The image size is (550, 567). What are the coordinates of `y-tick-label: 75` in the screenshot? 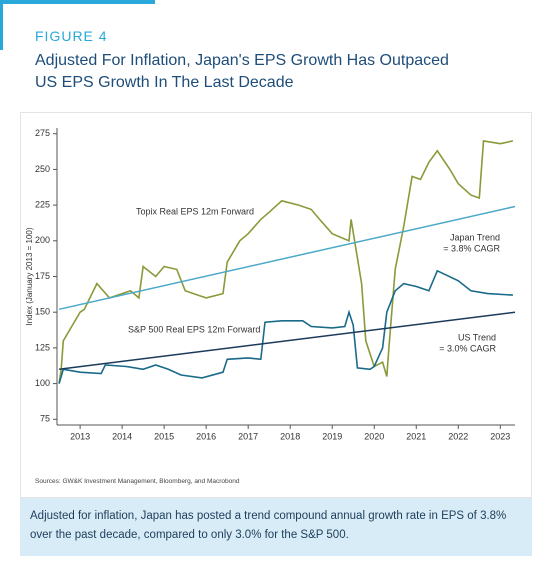 It's located at (45, 419).